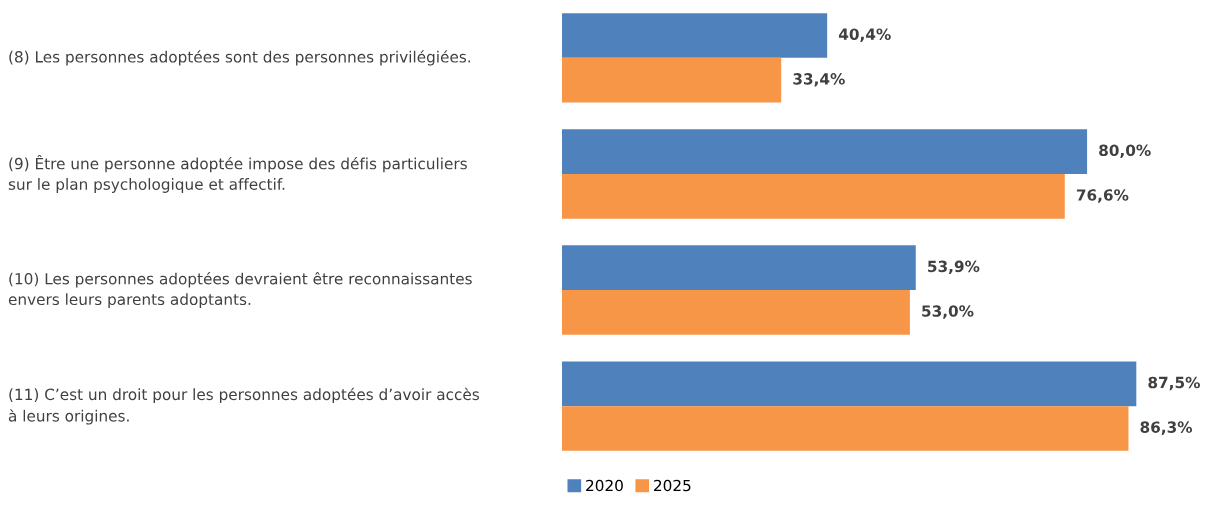  I want to click on legend-label: 2025, so click(672, 485).